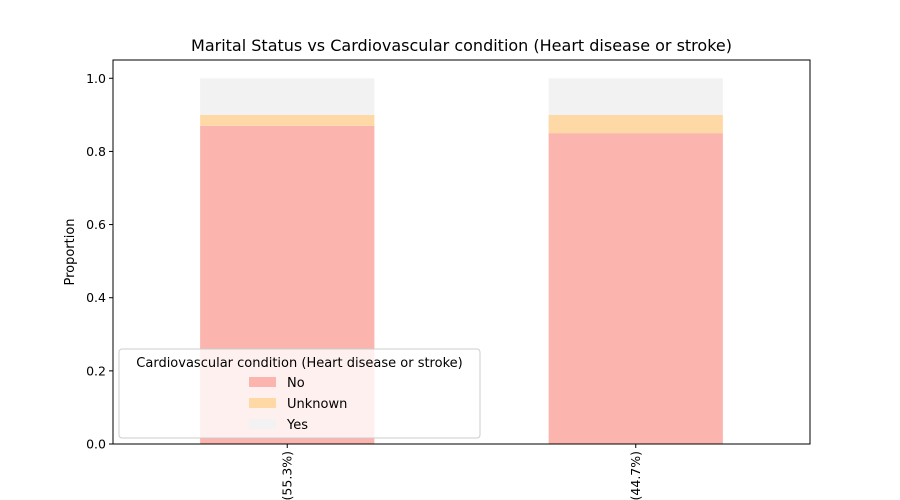 This screenshot has width=900, height=500. I want to click on y-tick-label: 1.0, so click(96, 78).